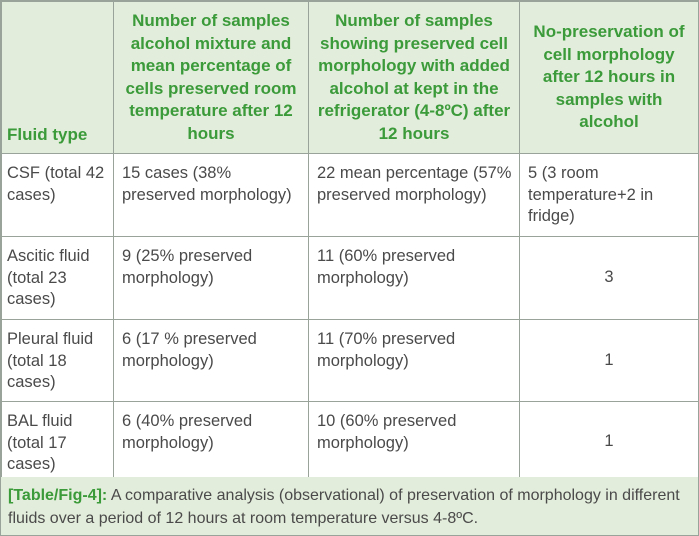 This screenshot has height=536, width=699. What do you see at coordinates (414, 278) in the screenshot?
I see `cell-refrigerator: 11 (60% preserved morphology)` at bounding box center [414, 278].